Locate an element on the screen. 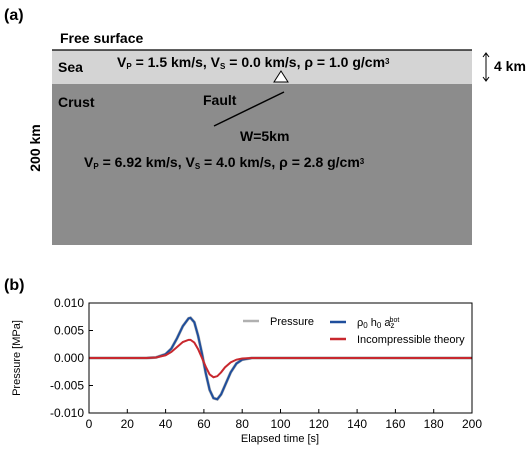 Image resolution: width=531 pixels, height=449 pixels. x-tick-label: 180 is located at coordinates (434, 424).